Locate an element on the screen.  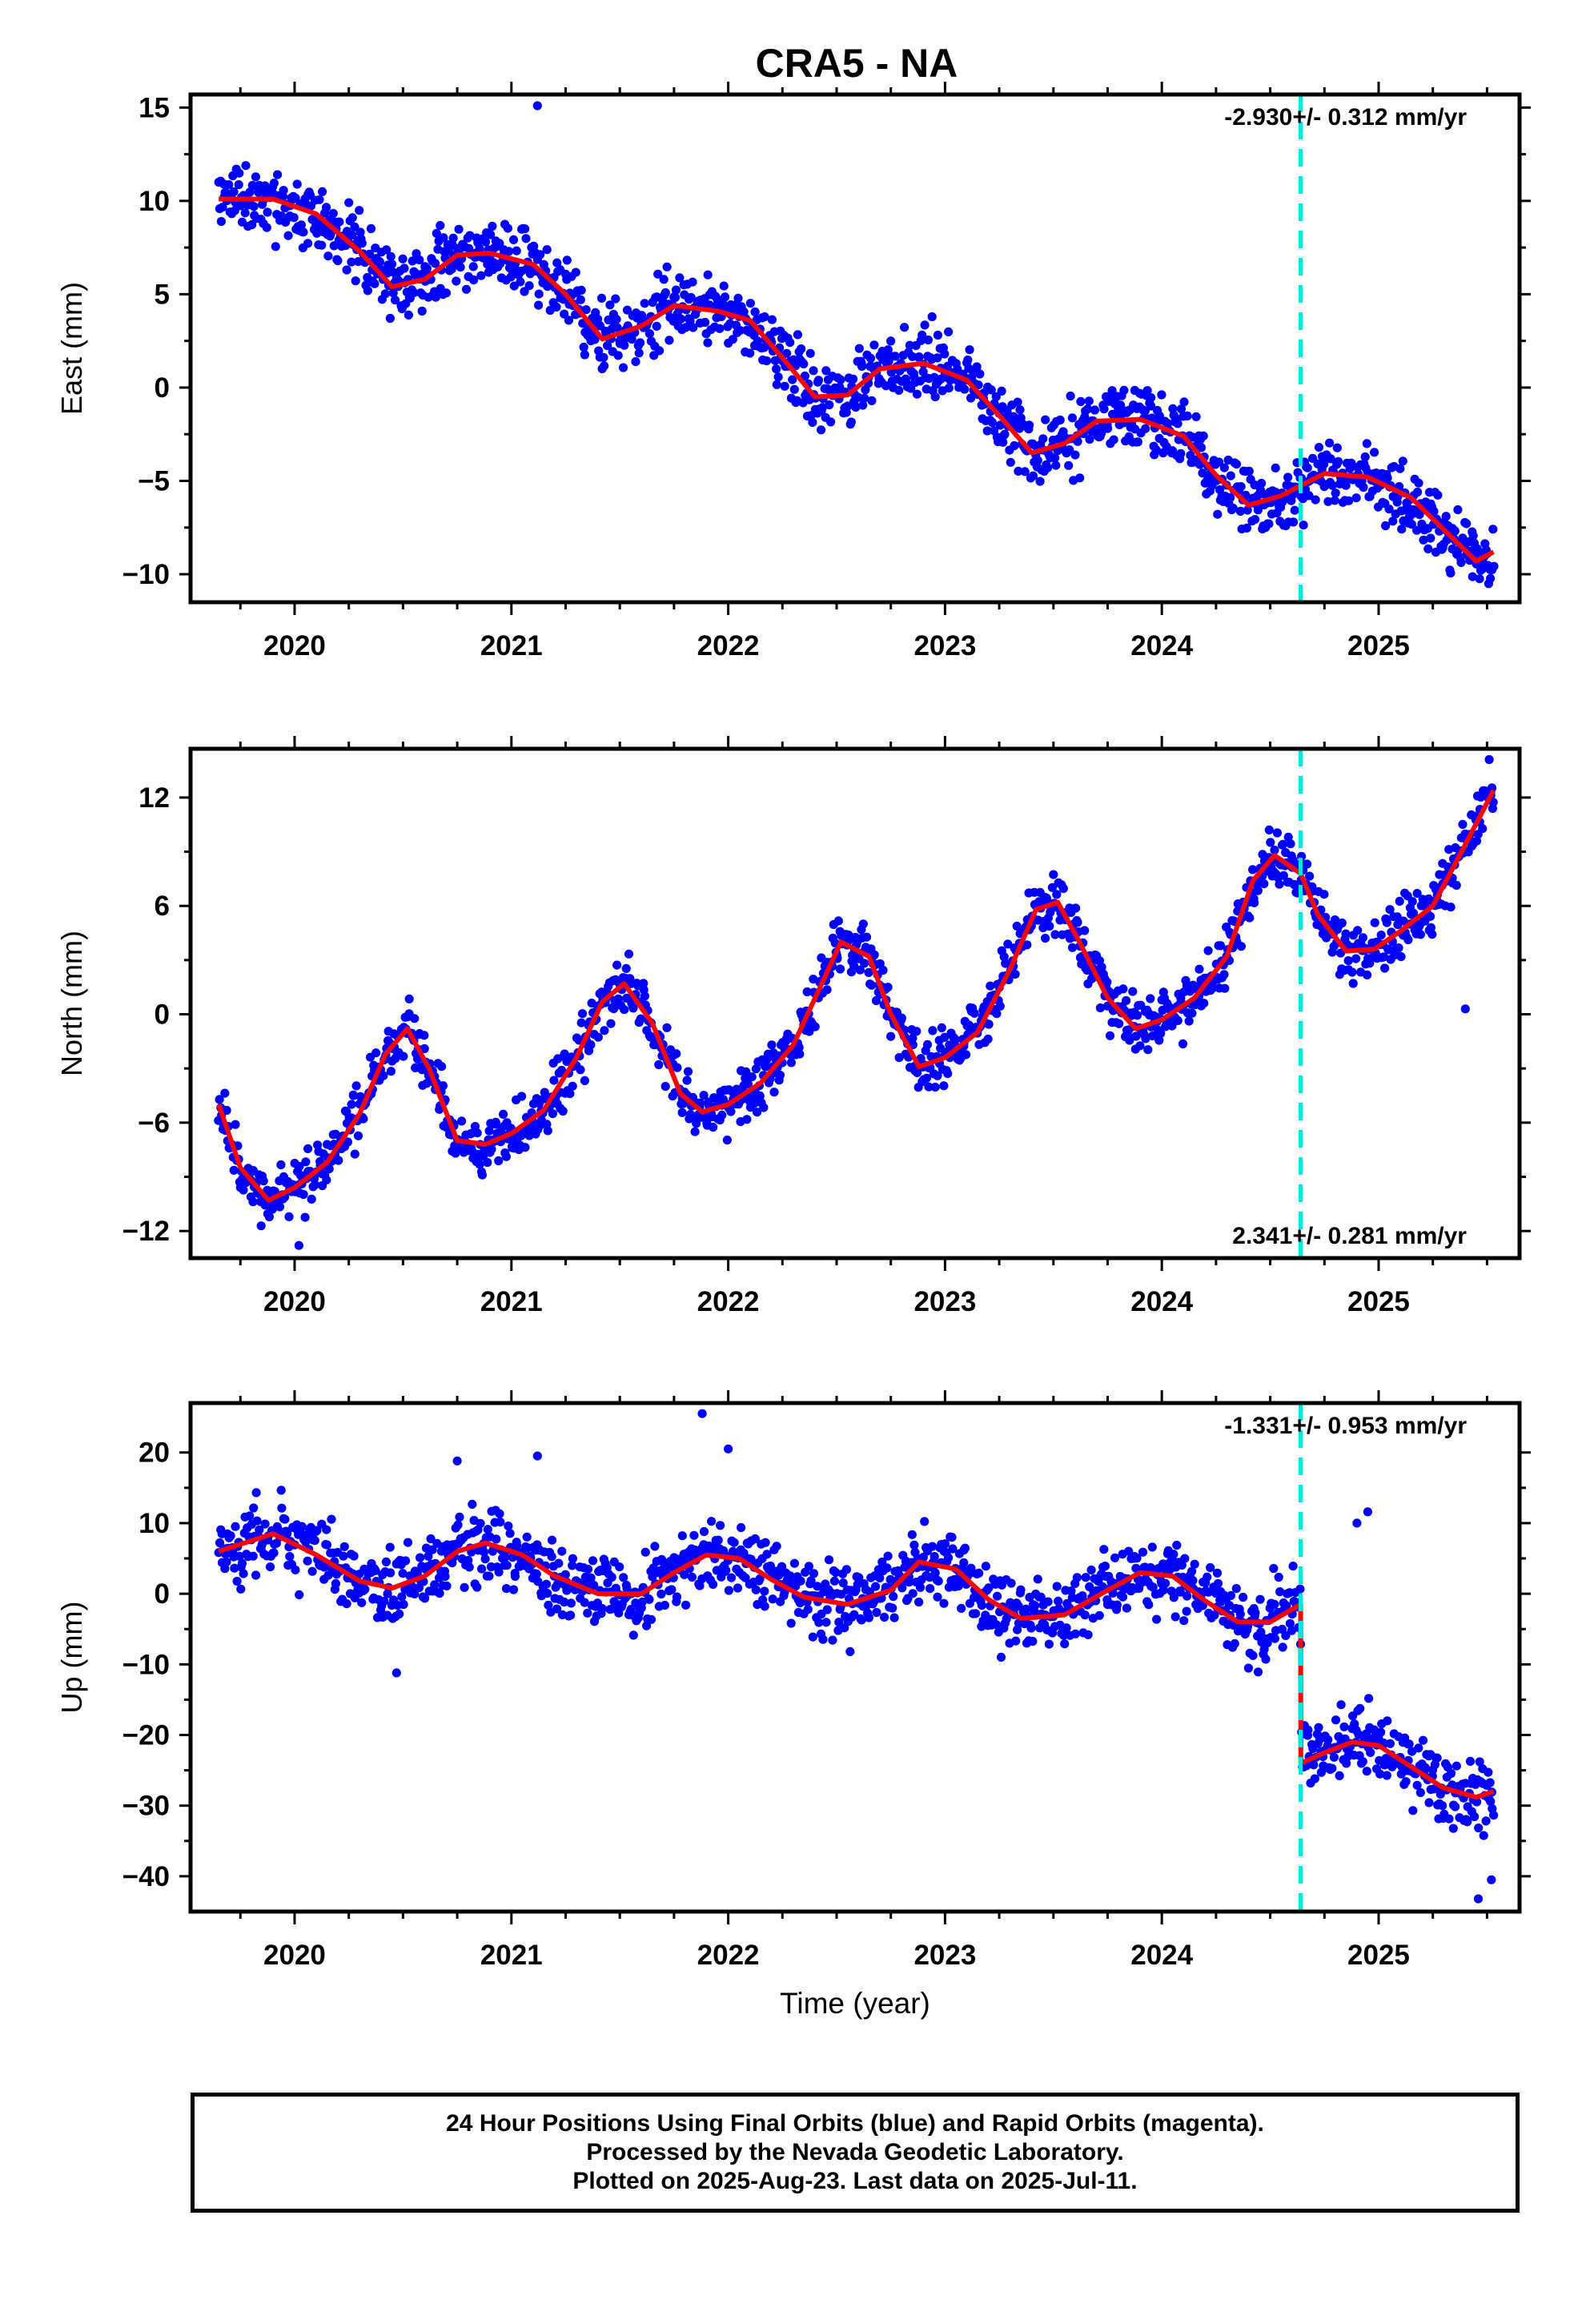
x-tick-label: 2023 is located at coordinates (945, 645).